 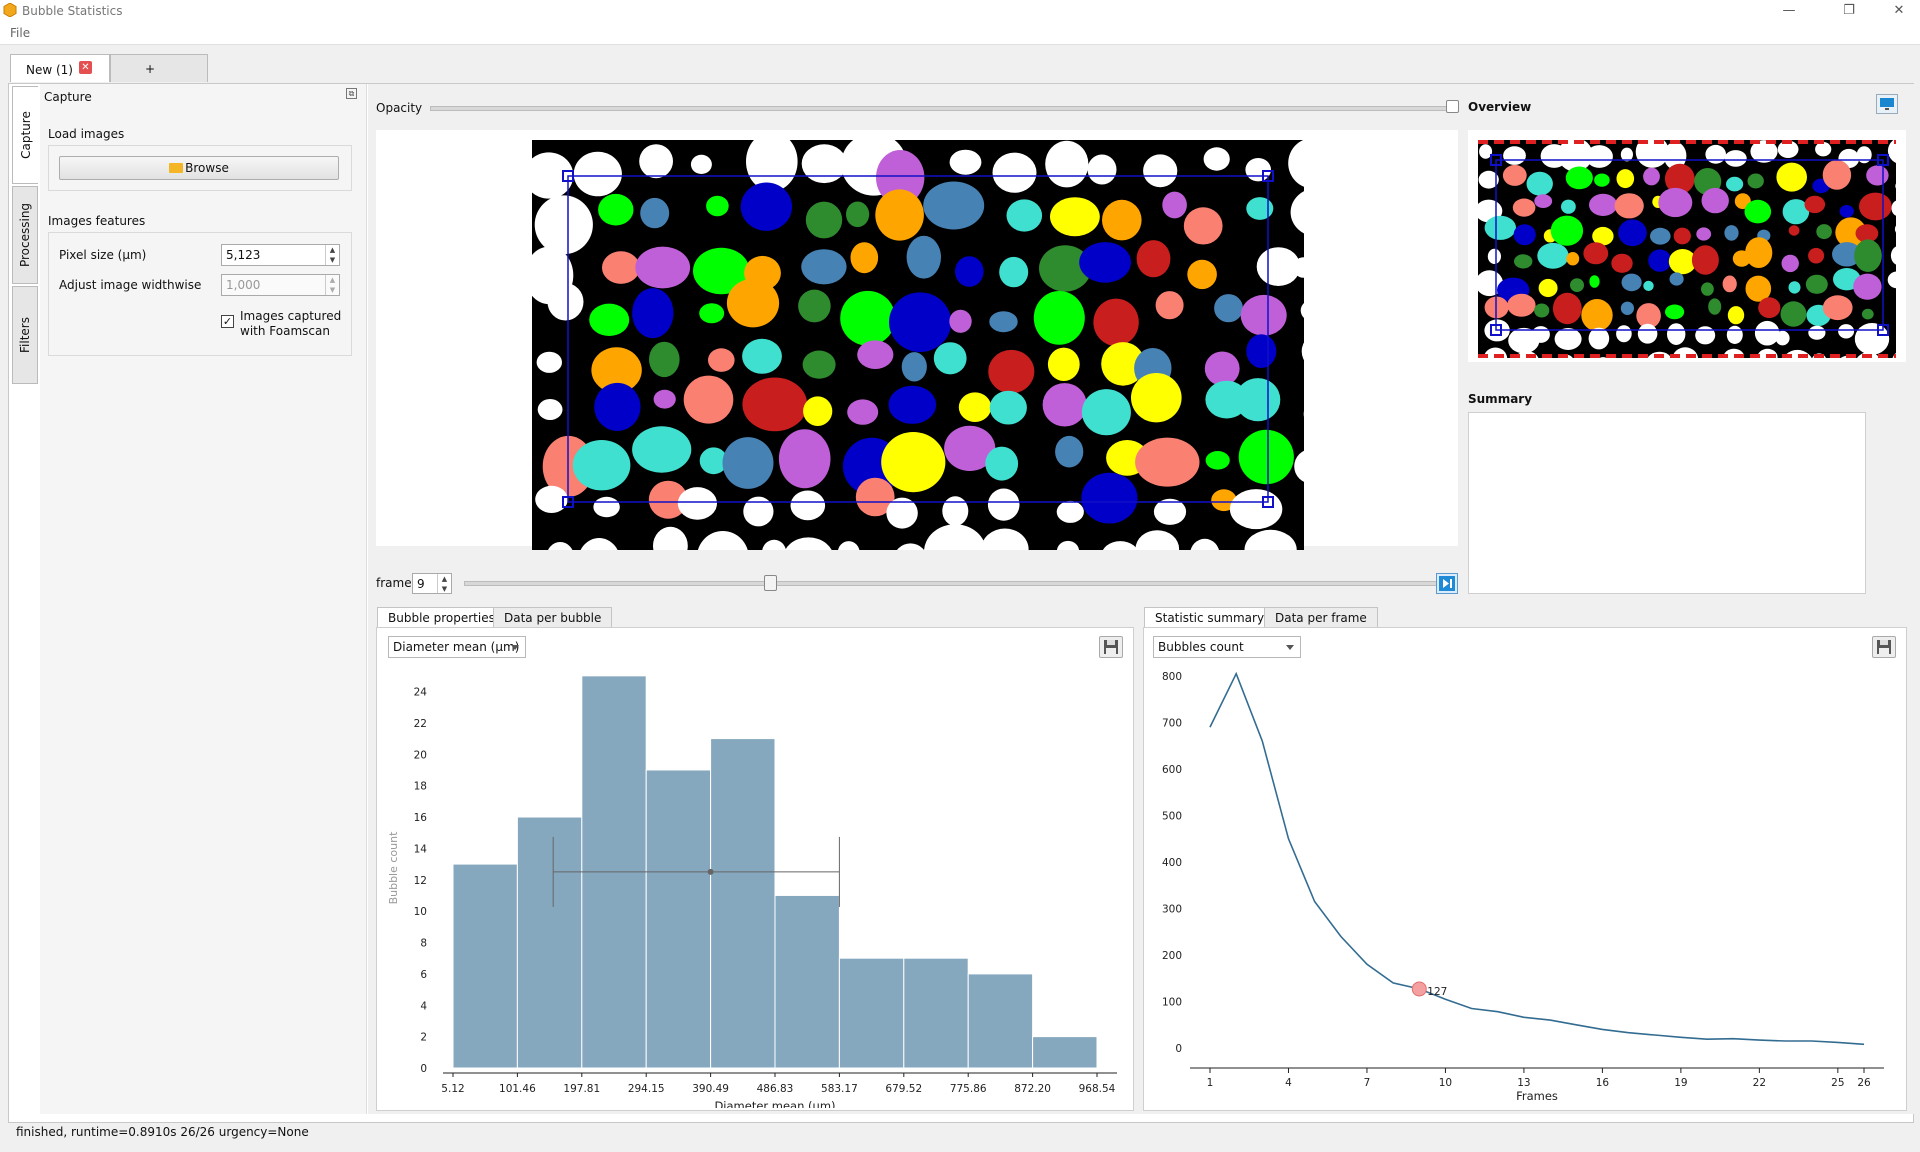 I want to click on tab-data-per-bubble: Data per bubble, so click(x=553, y=617).